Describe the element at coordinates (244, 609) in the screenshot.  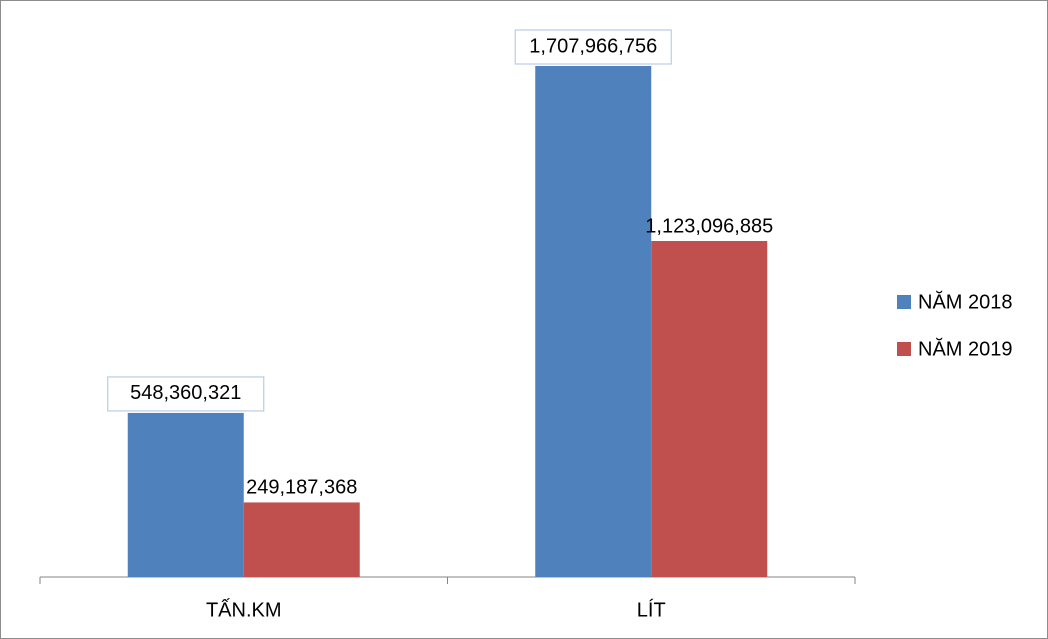
I see `x-tick-label: TẤN.KM` at that location.